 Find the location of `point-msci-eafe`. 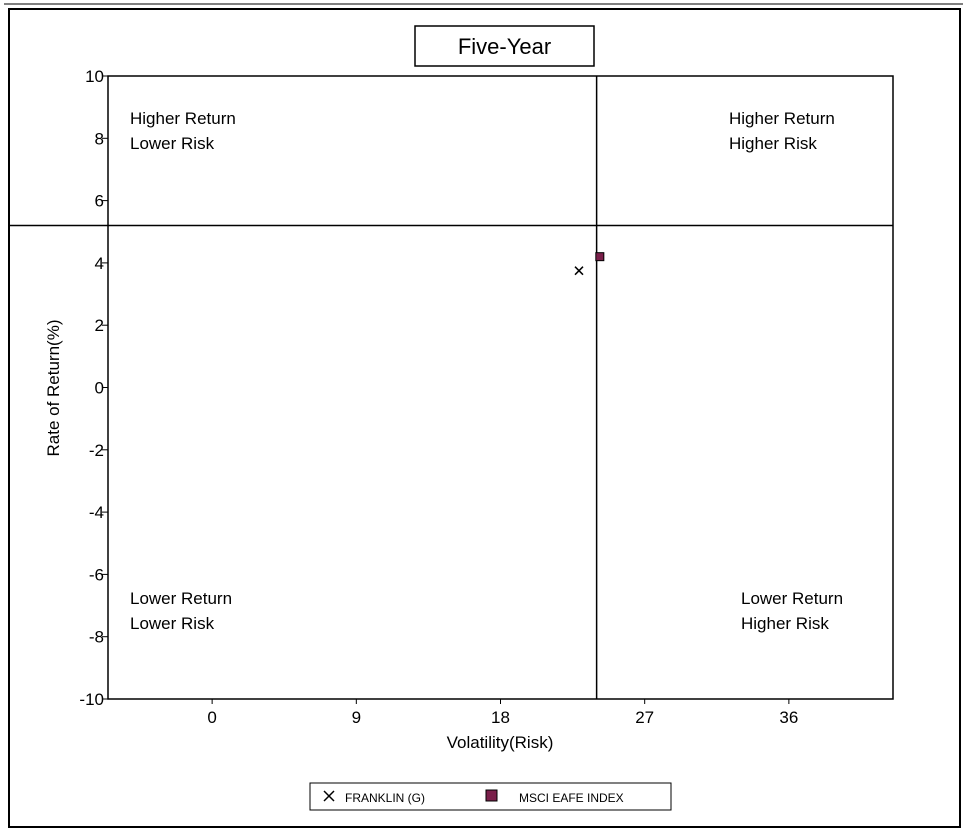

point-msci-eafe is located at coordinates (600, 257).